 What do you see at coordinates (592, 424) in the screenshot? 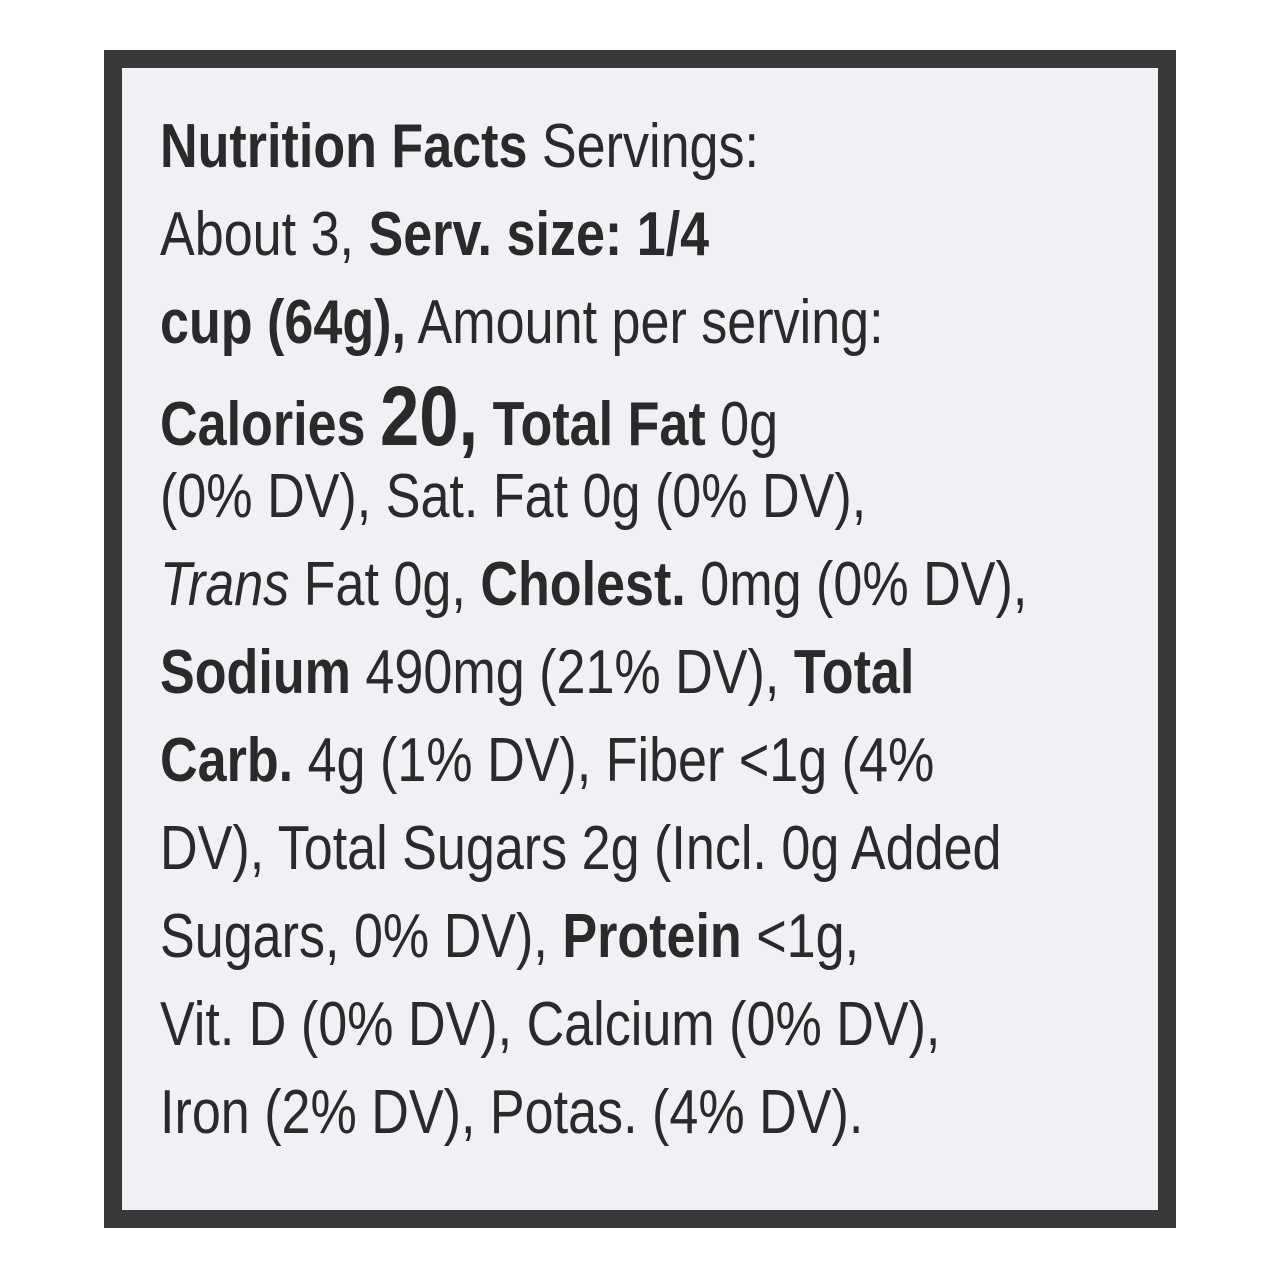
I see `text: Total Fat` at bounding box center [592, 424].